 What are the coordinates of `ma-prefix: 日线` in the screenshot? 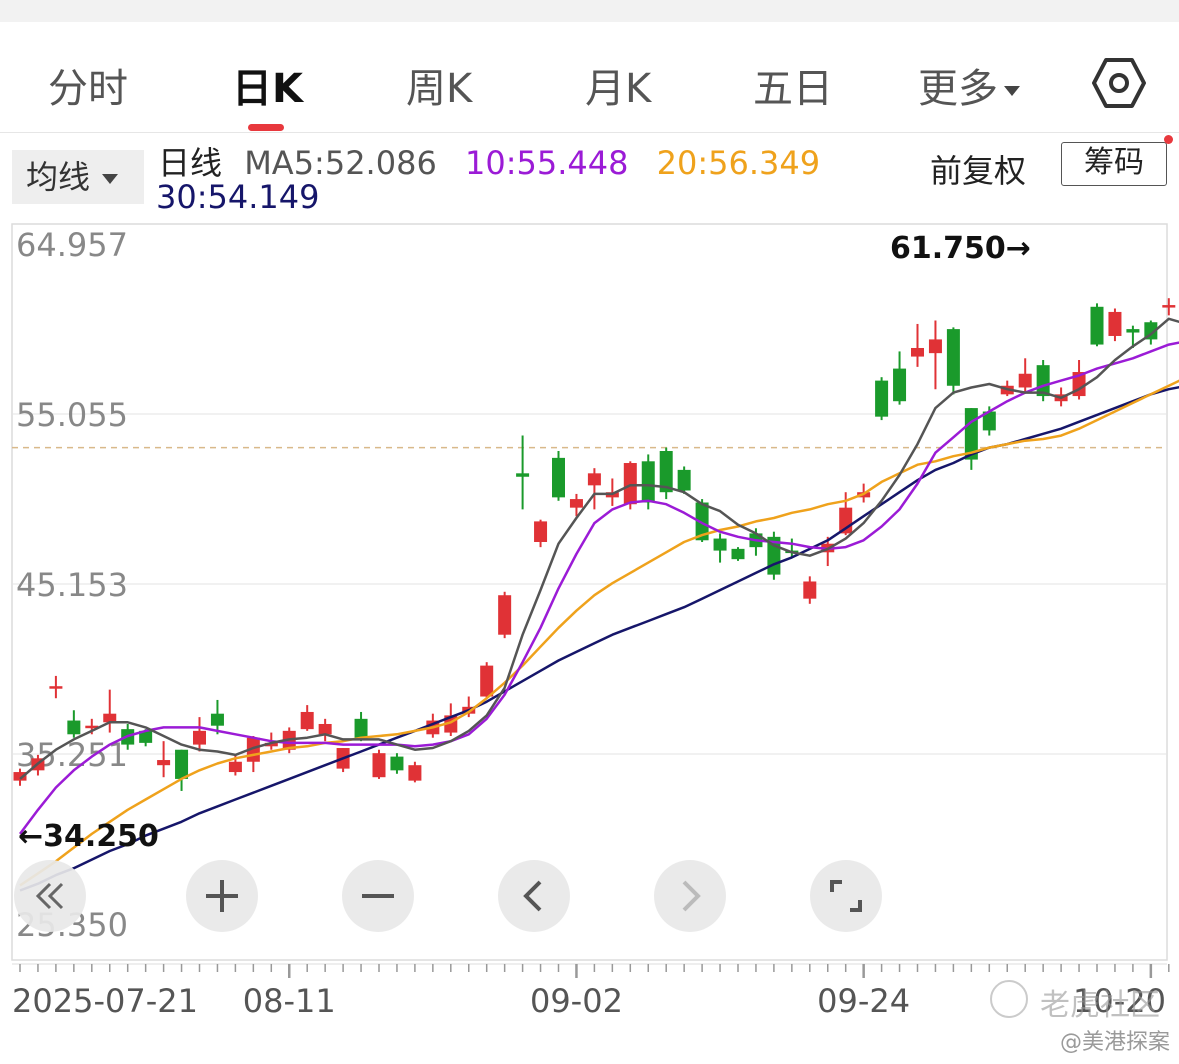 It's located at (190, 163).